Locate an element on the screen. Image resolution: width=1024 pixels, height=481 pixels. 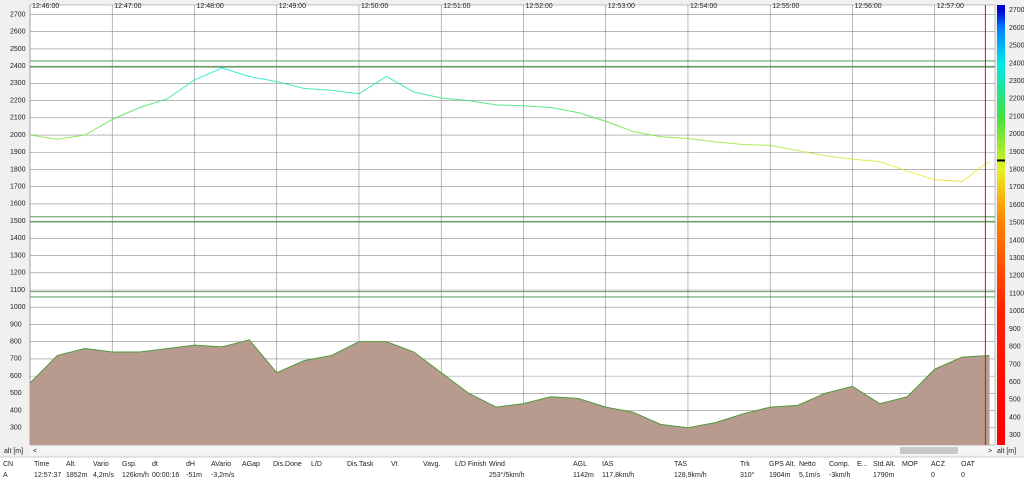
column-header: dt is located at coordinates (155, 464).